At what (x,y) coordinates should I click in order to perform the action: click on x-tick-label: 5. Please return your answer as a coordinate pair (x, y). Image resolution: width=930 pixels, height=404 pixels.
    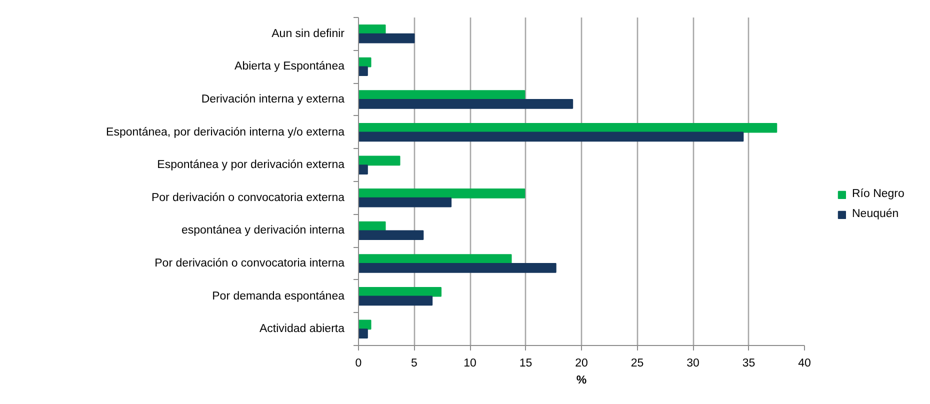
    Looking at the image, I should click on (414, 364).